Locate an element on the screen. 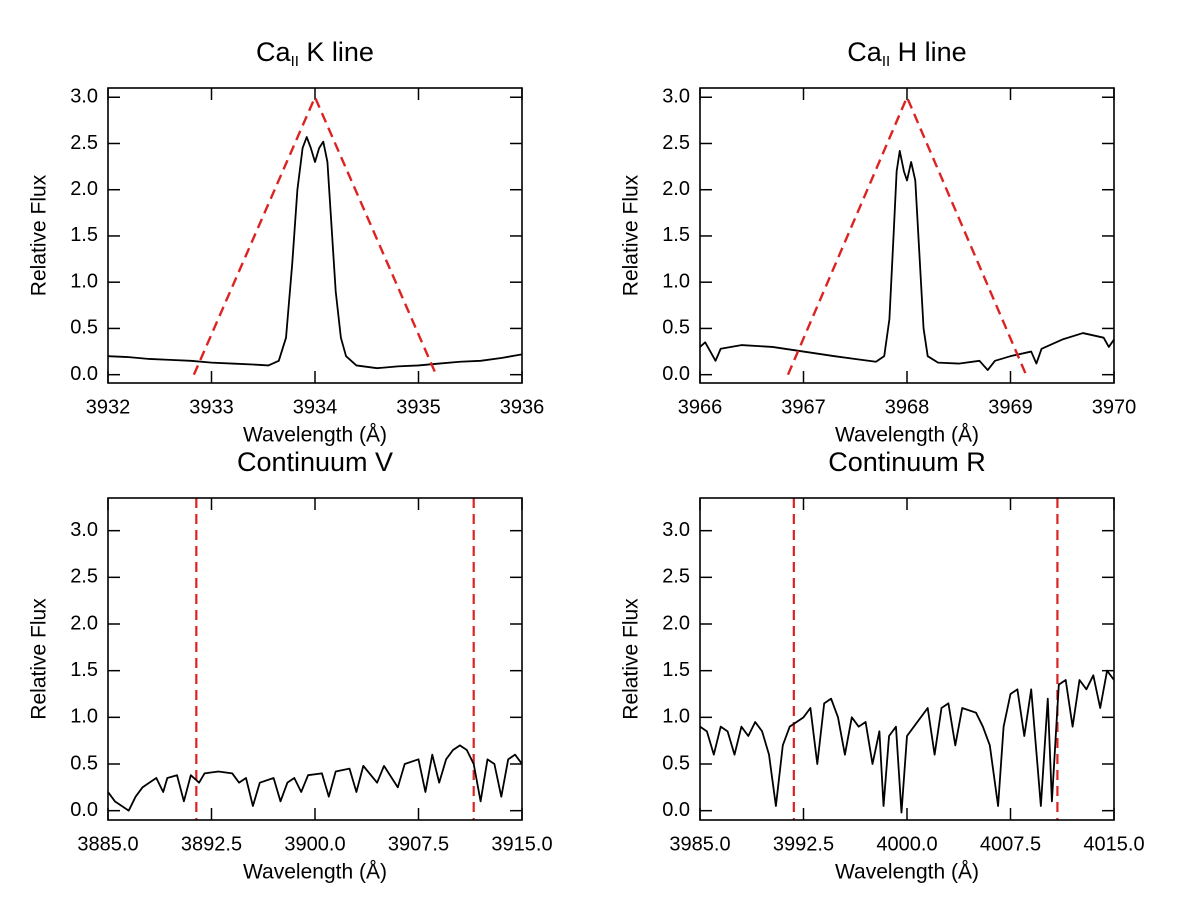 The width and height of the screenshot is (1200, 918). chart-title: Continuum V is located at coordinates (315, 462).